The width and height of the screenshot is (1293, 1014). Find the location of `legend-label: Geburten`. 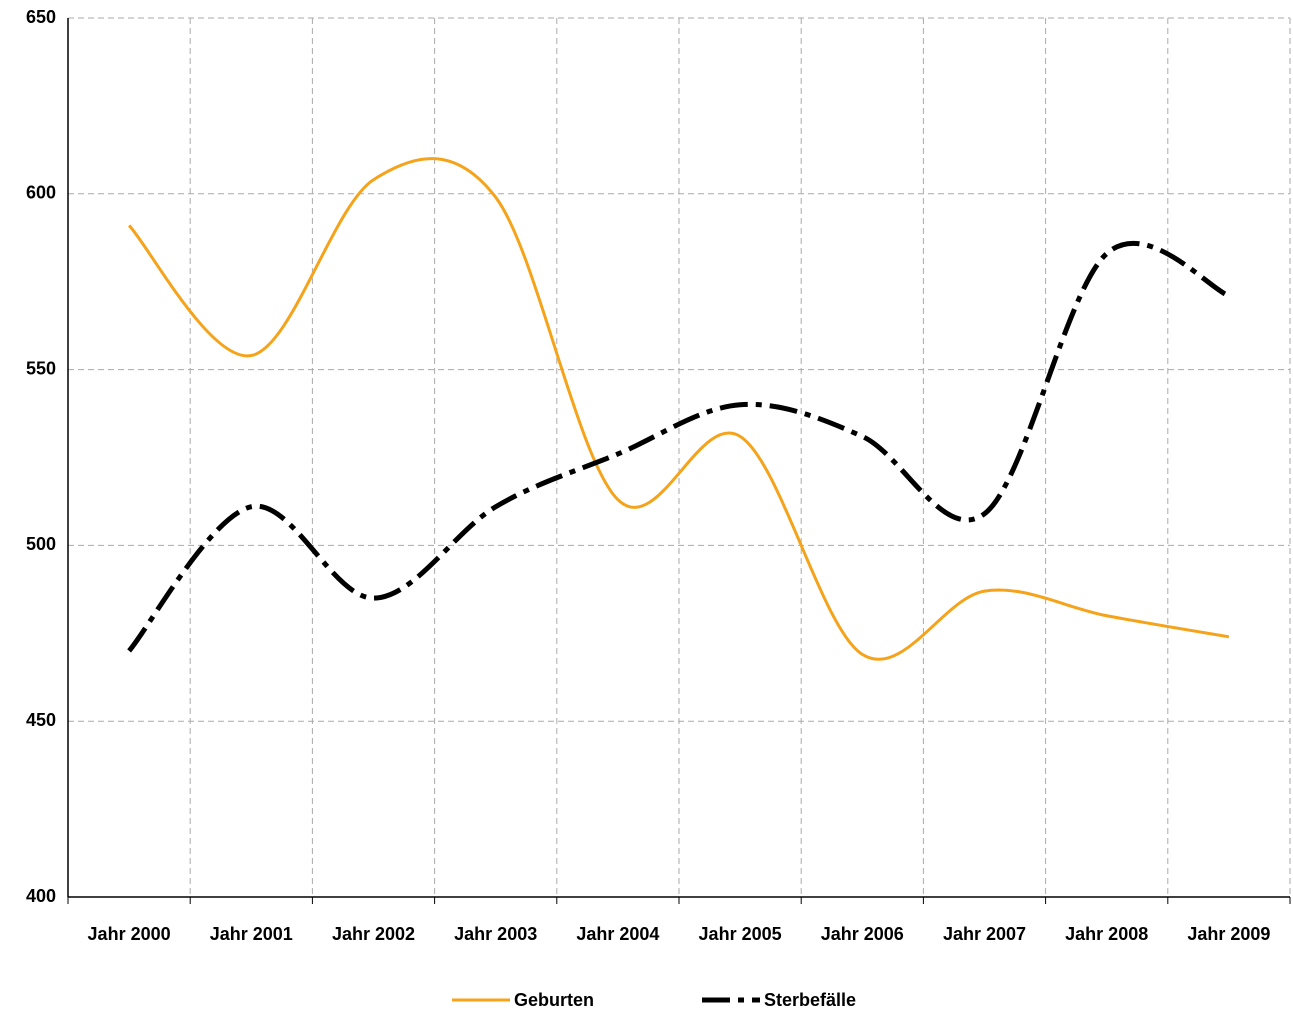

legend-label: Geburten is located at coordinates (554, 1000).